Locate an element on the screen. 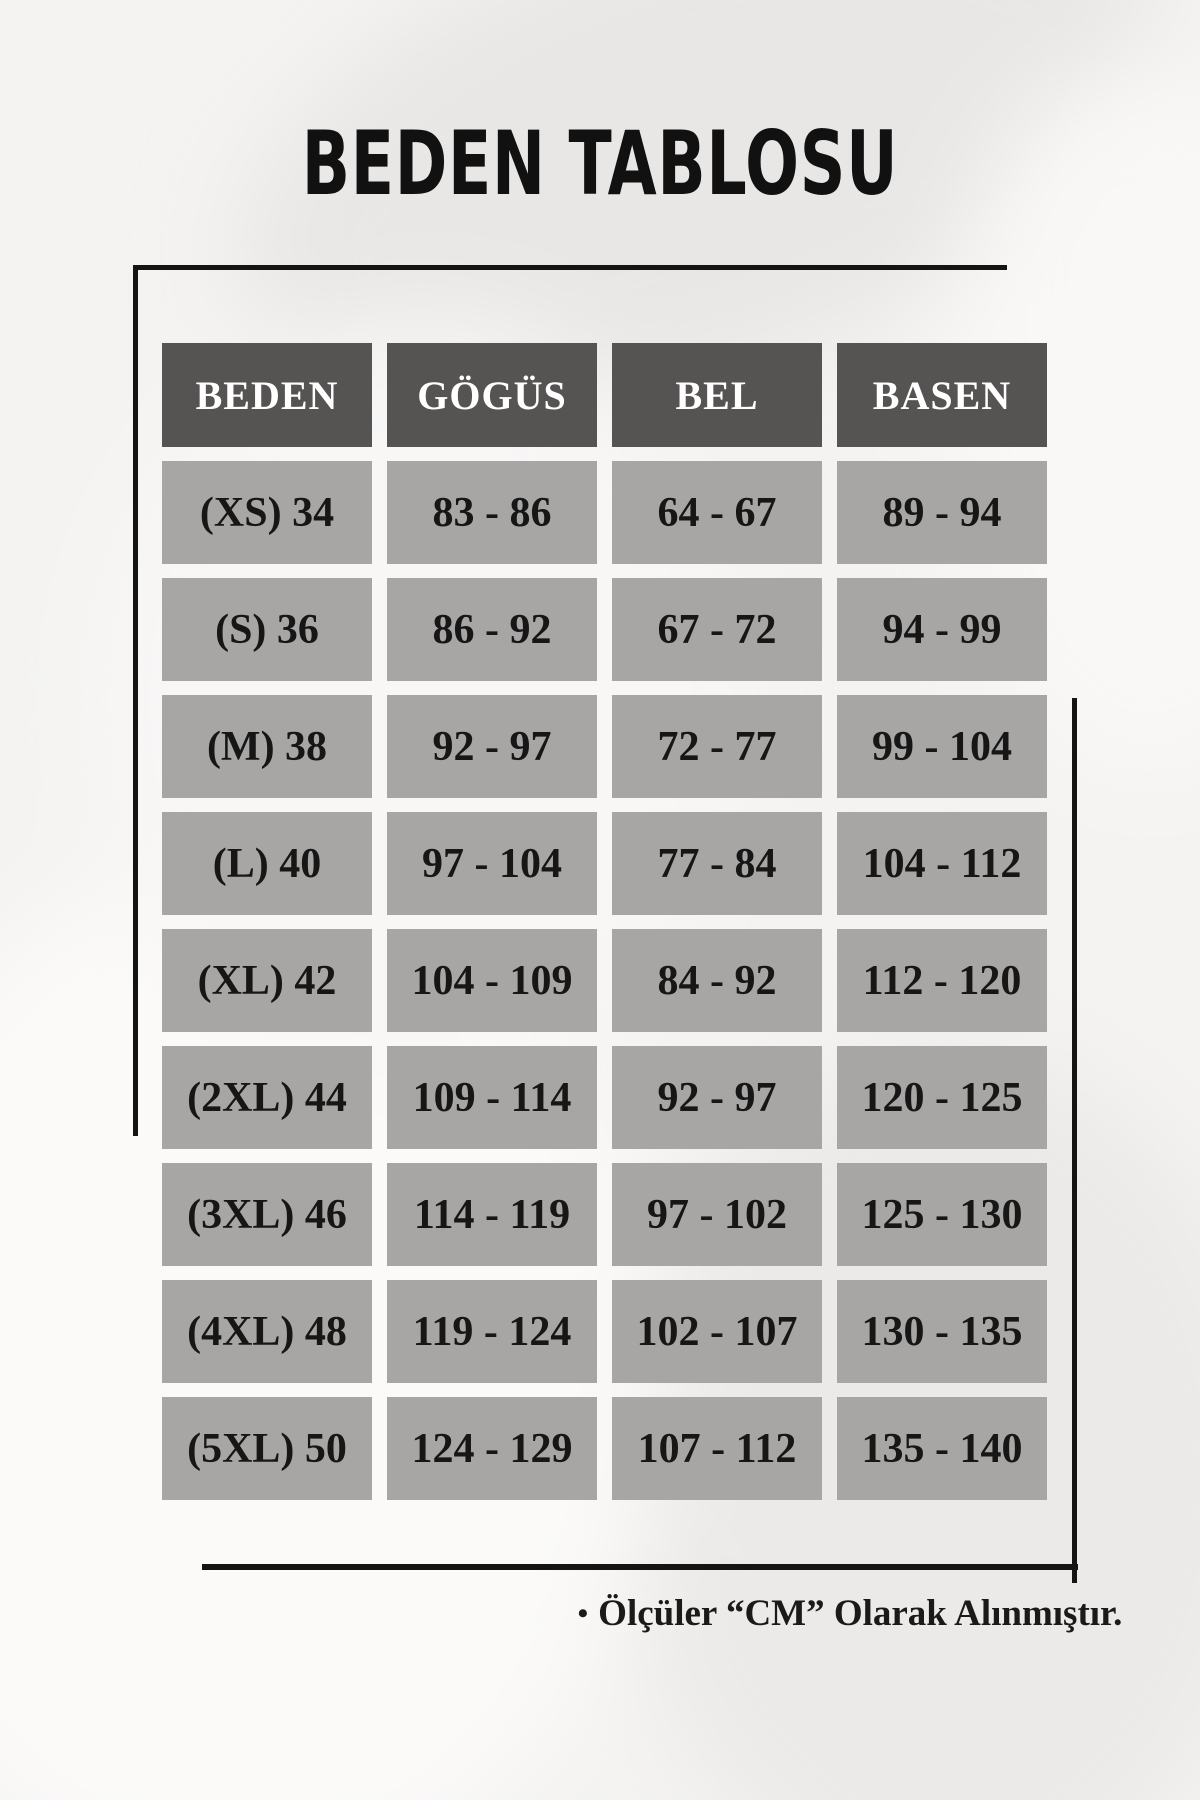 This screenshot has width=1200, height=1800. size-cell: (L) 40 is located at coordinates (267, 863).